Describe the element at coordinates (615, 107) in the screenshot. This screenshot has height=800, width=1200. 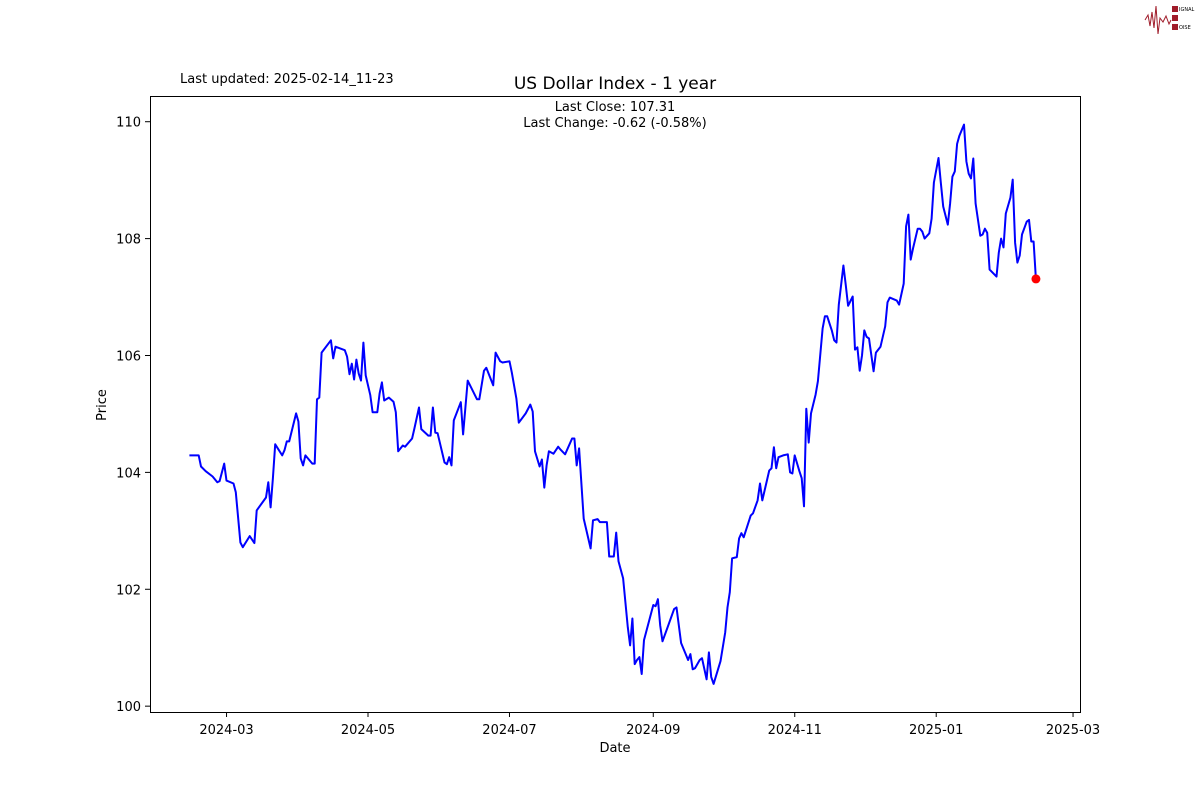
I see `last-close-annotation: Last Close: 107.31` at that location.